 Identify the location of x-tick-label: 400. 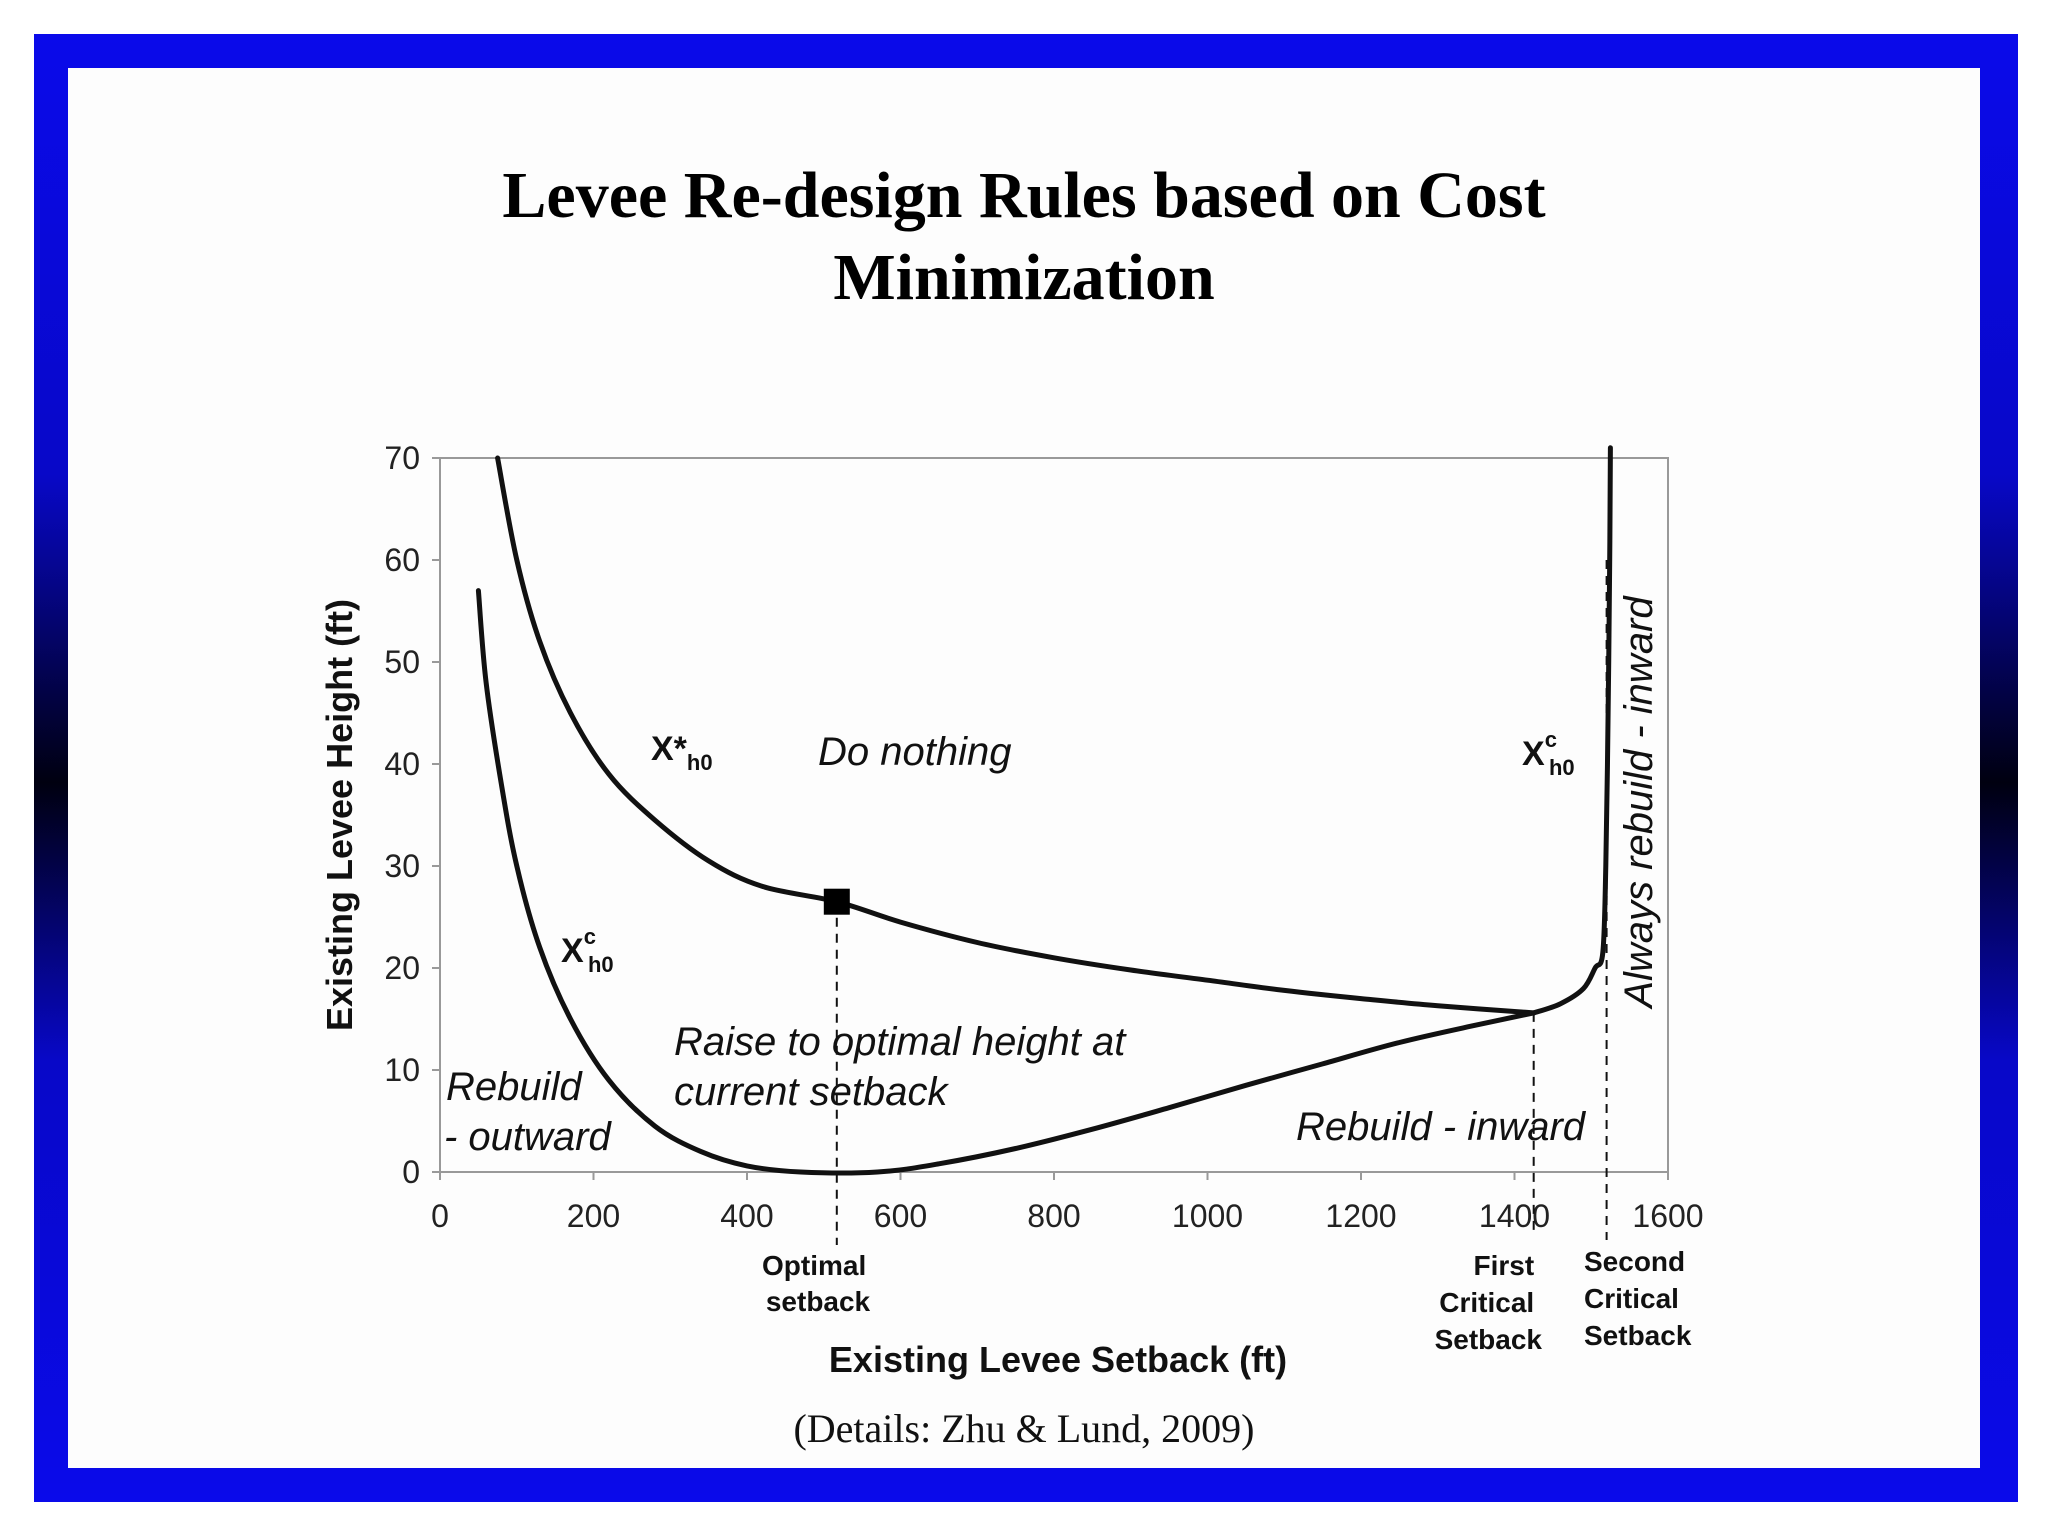
(746, 1216).